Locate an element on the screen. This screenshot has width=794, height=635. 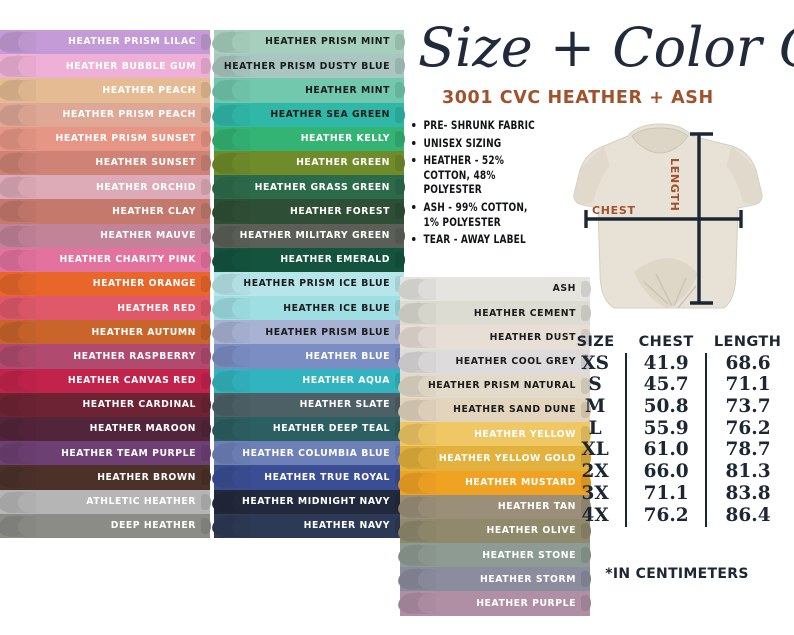
cell-length: 71.1 is located at coordinates (747, 385).